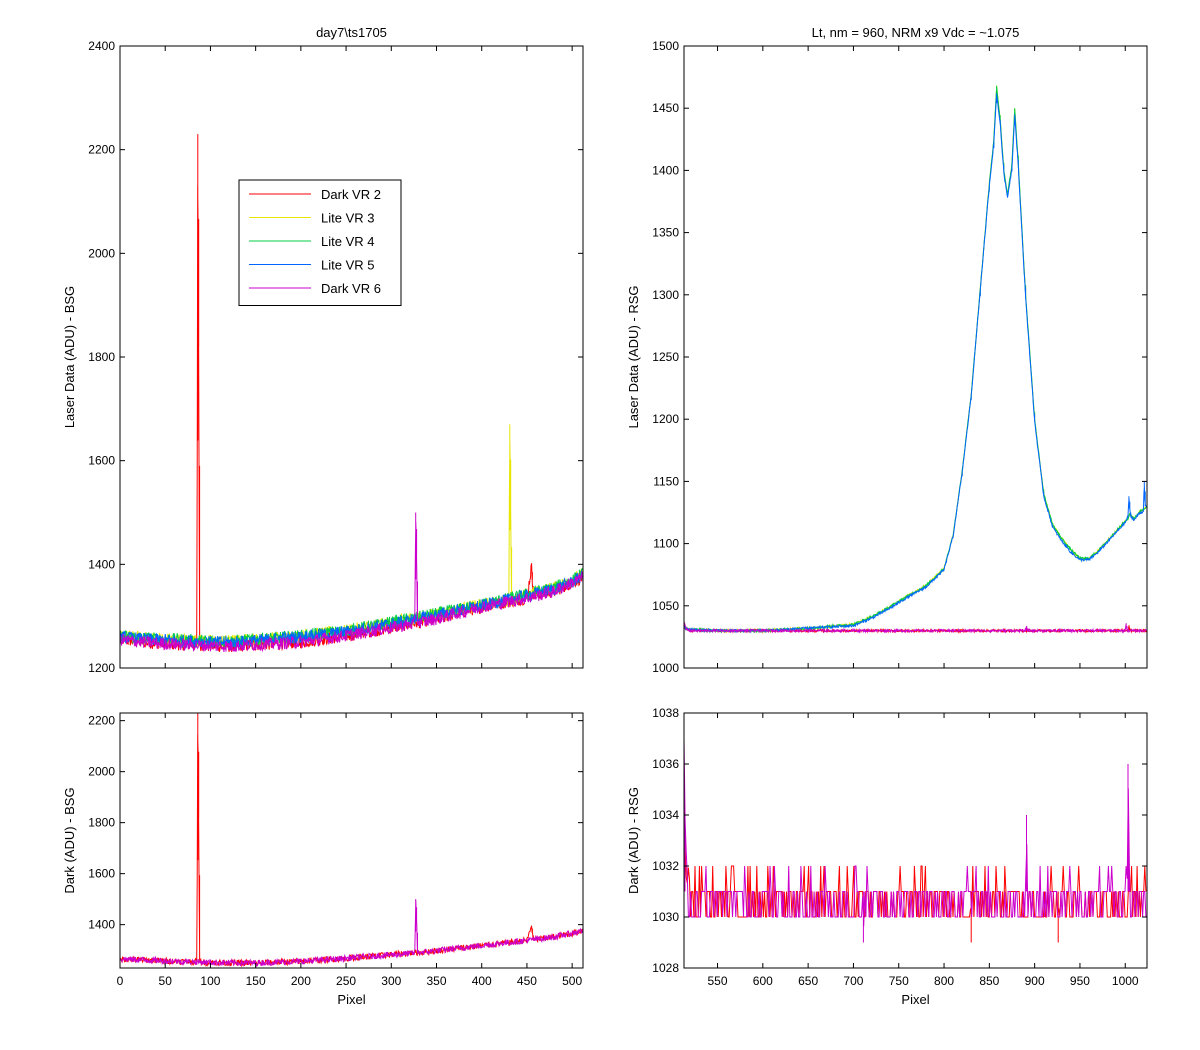  What do you see at coordinates (665, 764) in the screenshot?
I see `y-tick-label: 1036` at bounding box center [665, 764].